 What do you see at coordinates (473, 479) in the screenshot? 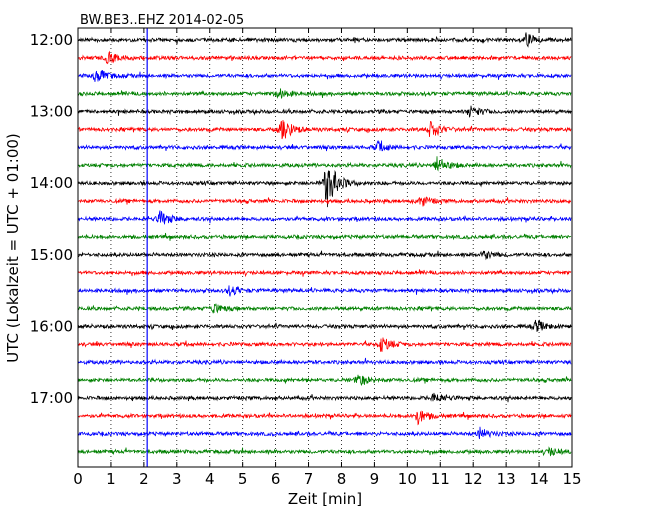
I see `x-tick-label: 12` at bounding box center [473, 479].